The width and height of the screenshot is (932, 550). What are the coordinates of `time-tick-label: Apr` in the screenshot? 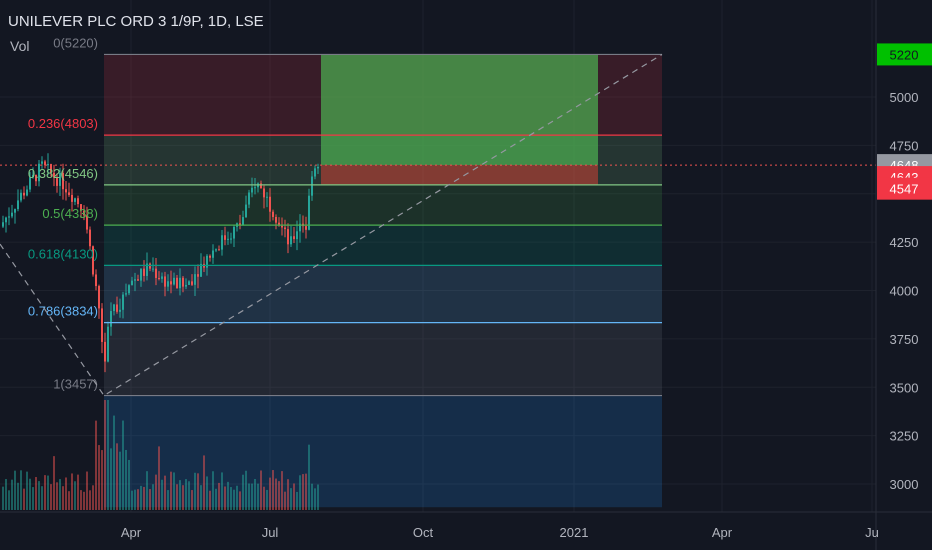 It's located at (722, 532).